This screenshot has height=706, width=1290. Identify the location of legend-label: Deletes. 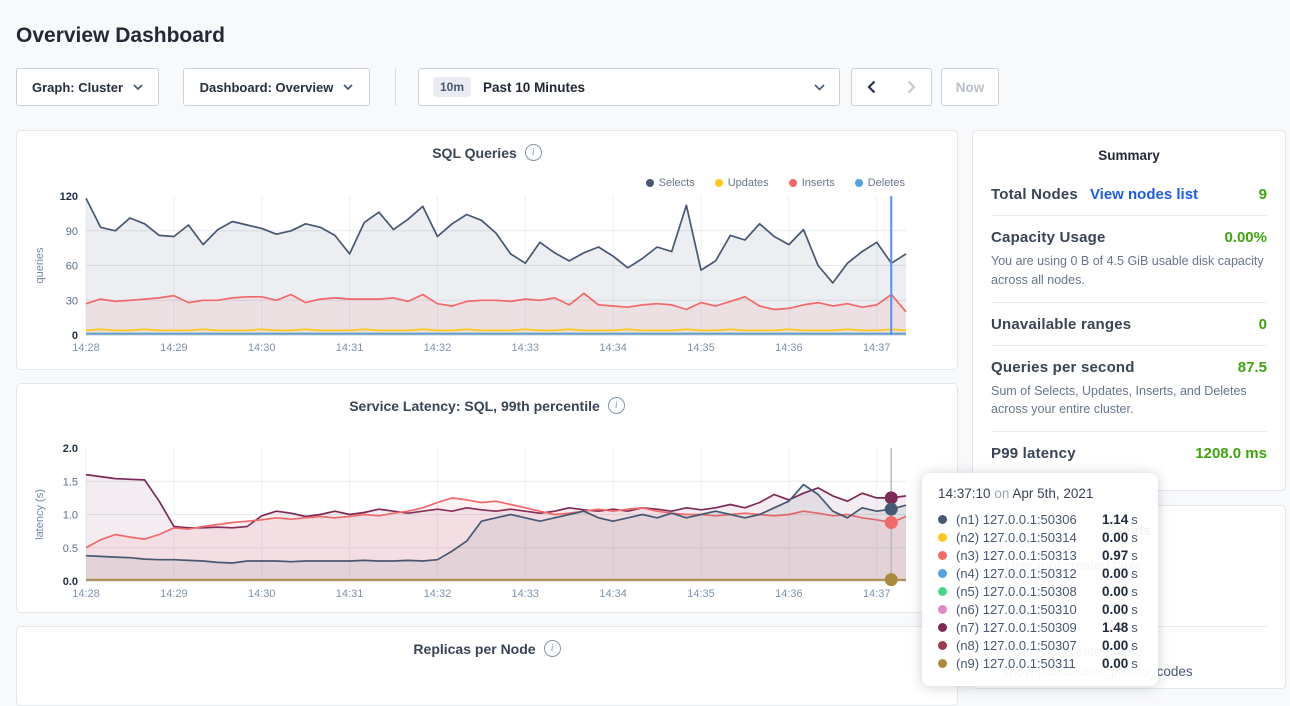
(886, 183).